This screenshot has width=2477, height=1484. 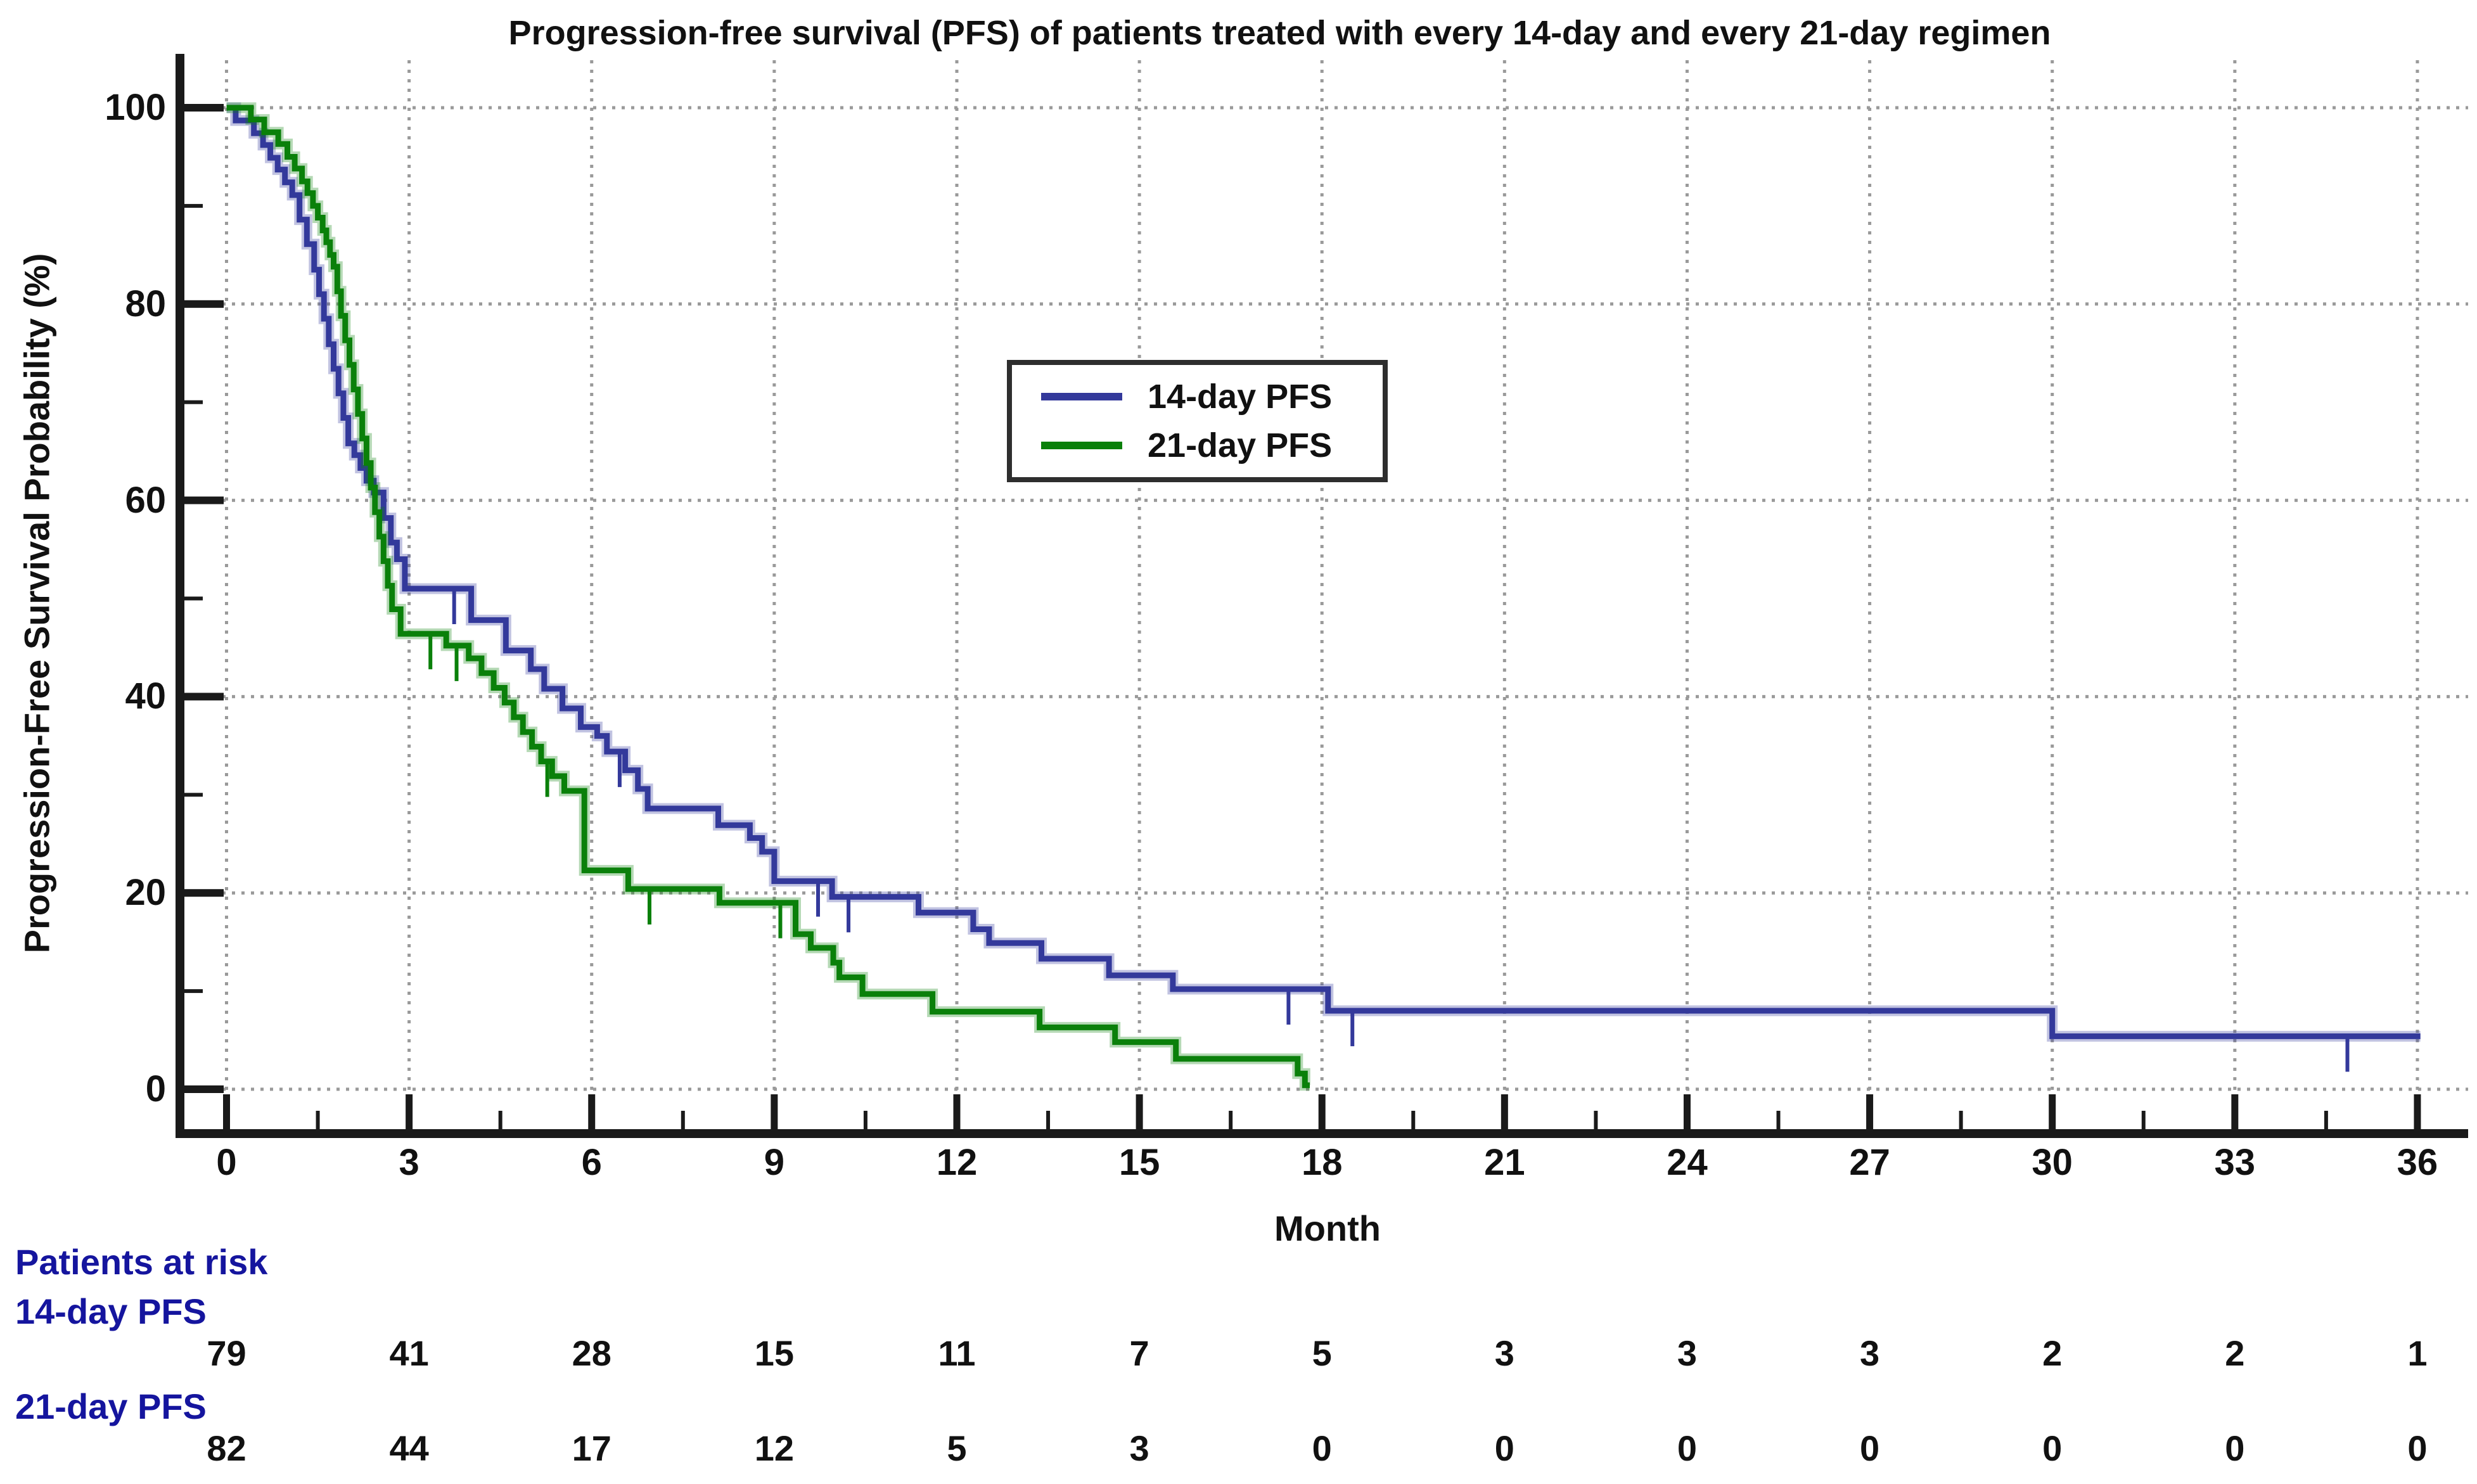 What do you see at coordinates (774, 1448) in the screenshot?
I see `at-risk-count: 12` at bounding box center [774, 1448].